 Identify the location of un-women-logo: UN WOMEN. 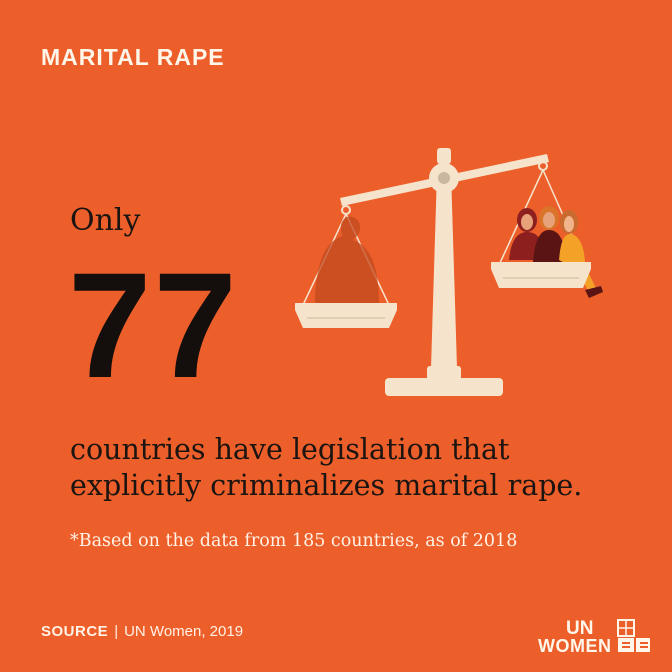
(596, 636).